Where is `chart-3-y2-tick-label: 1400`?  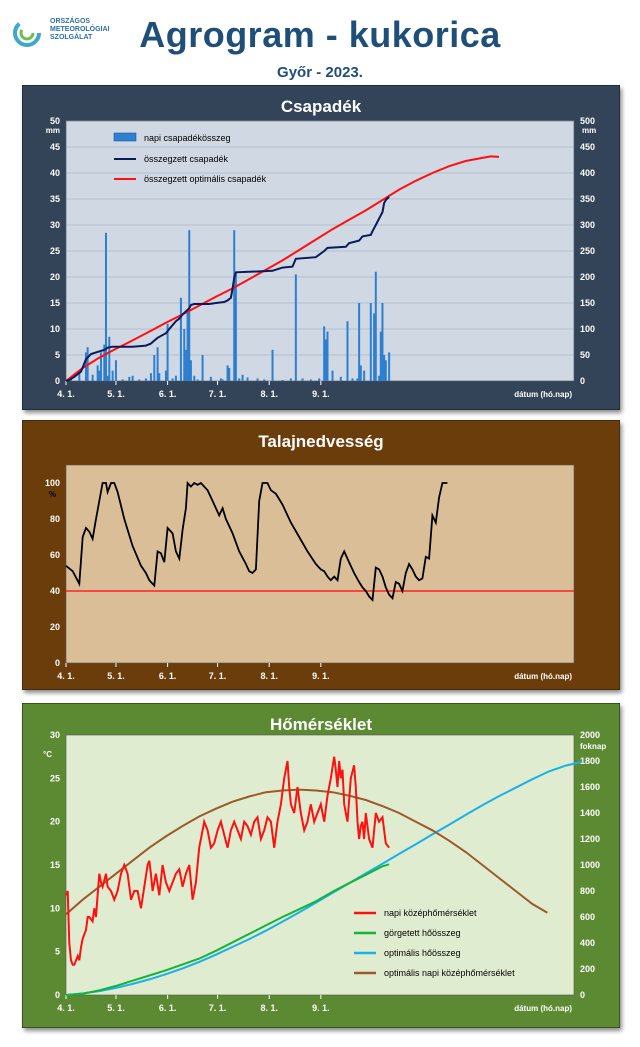 chart-3-y2-tick-label: 1400 is located at coordinates (590, 813).